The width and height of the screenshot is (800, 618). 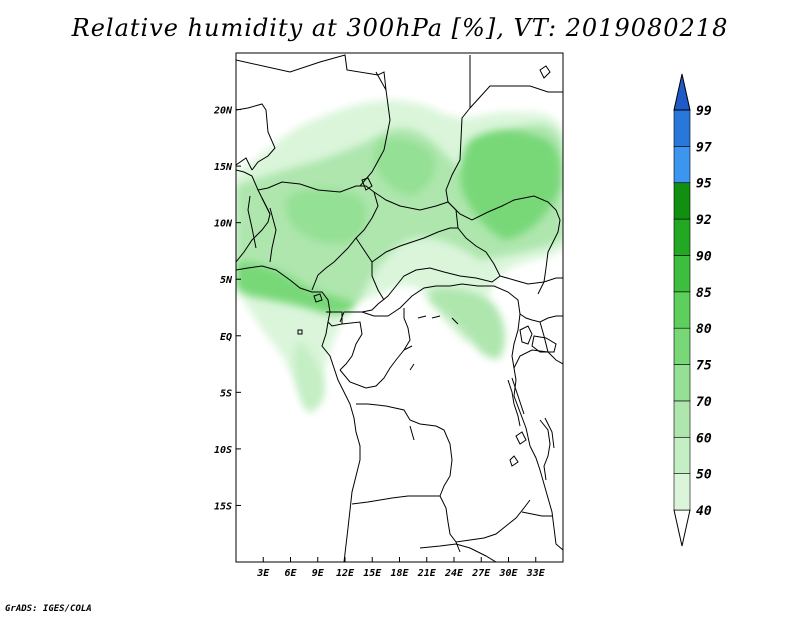 I want to click on colorbar-label: 99, so click(x=704, y=111).